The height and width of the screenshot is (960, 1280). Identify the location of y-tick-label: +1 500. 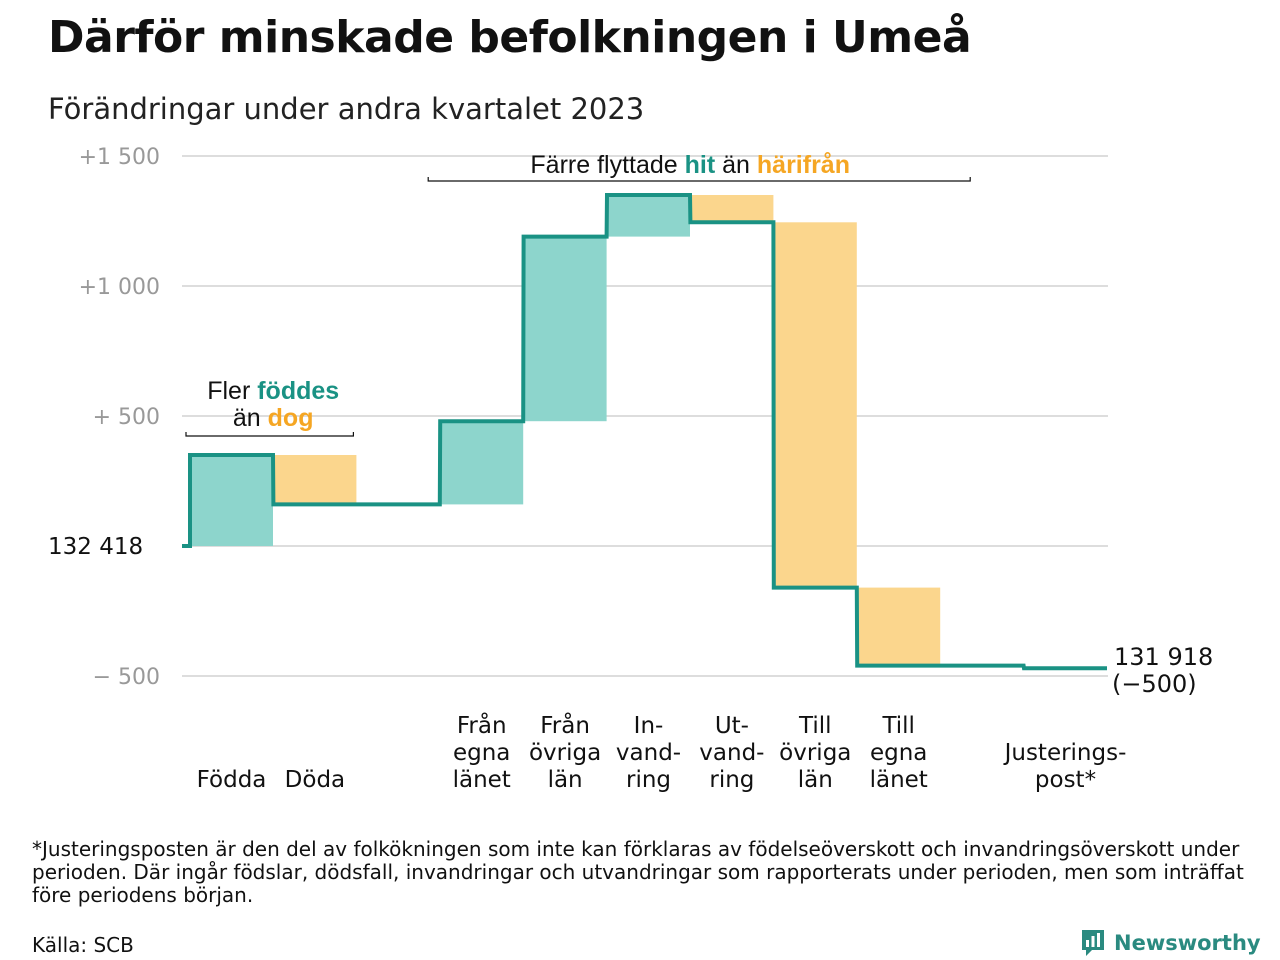
(119, 157).